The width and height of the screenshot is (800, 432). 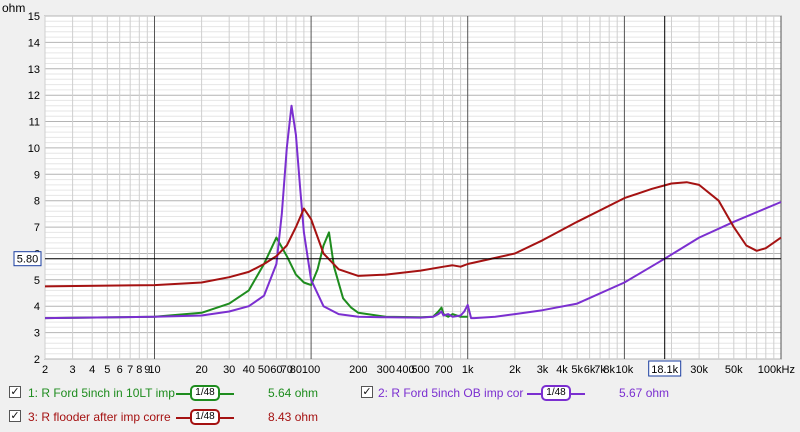 What do you see at coordinates (311, 370) in the screenshot?
I see `x-tick-label: 100` at bounding box center [311, 370].